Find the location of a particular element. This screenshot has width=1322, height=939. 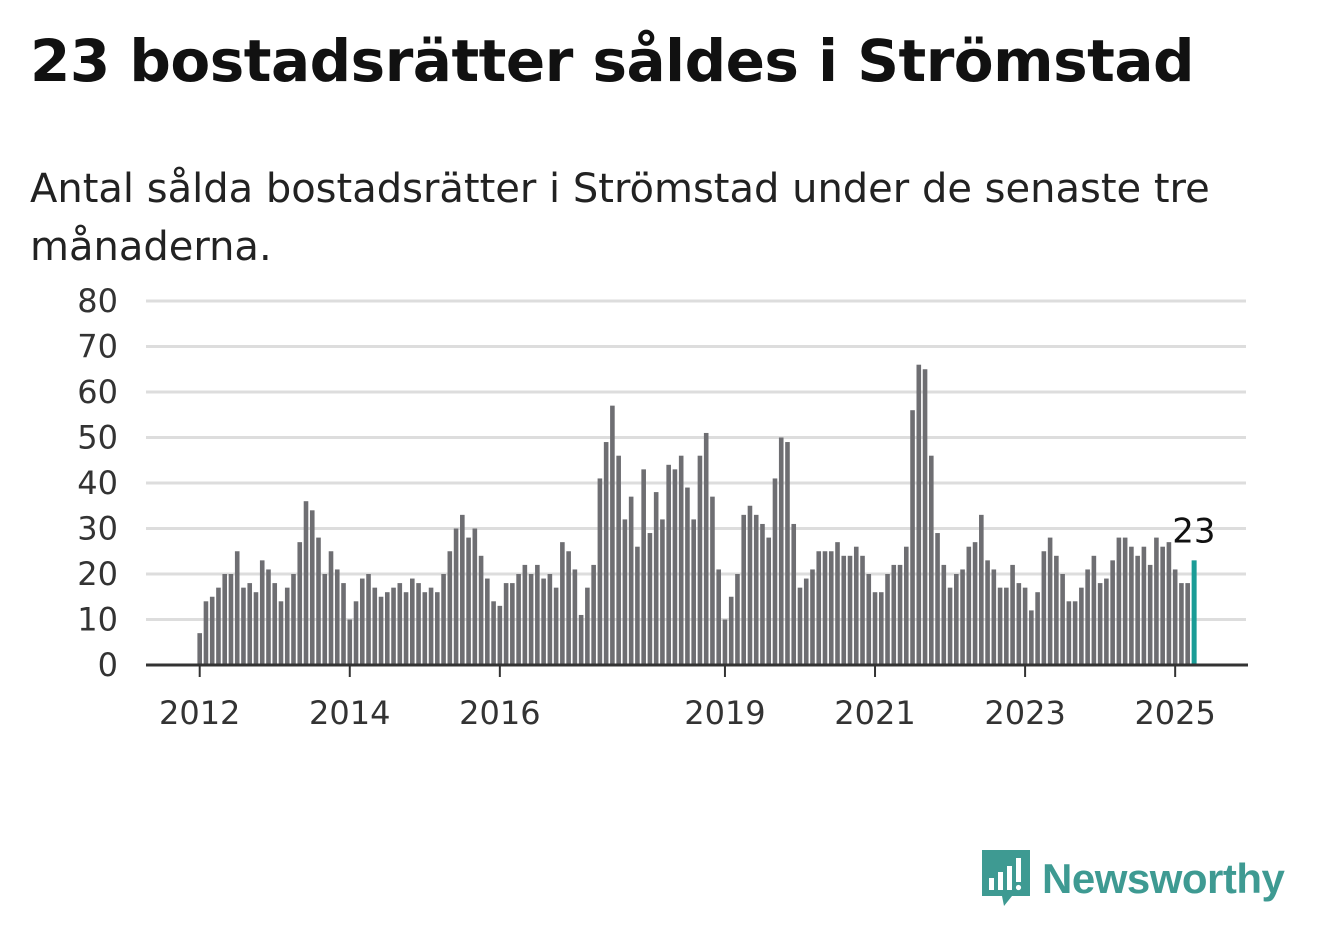

y-tick-label: 30 is located at coordinates (97, 529).